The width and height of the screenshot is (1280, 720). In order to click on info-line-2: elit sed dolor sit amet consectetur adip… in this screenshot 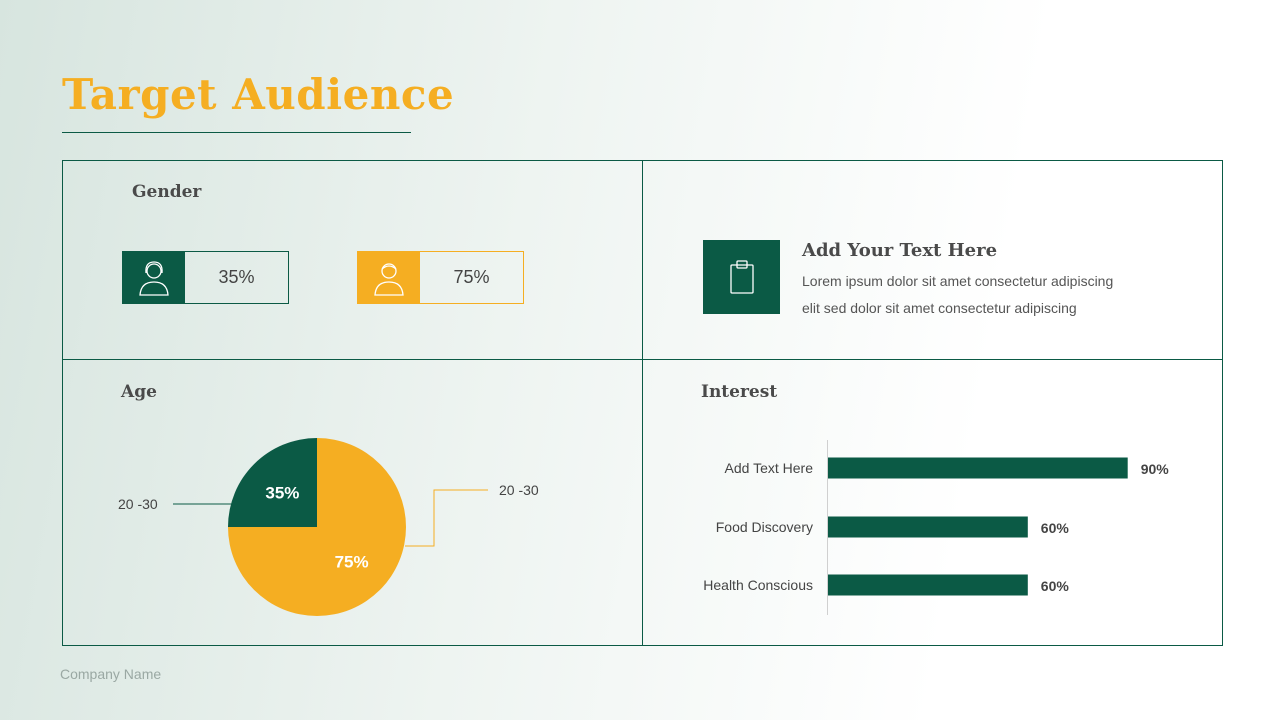, I will do `click(939, 308)`.